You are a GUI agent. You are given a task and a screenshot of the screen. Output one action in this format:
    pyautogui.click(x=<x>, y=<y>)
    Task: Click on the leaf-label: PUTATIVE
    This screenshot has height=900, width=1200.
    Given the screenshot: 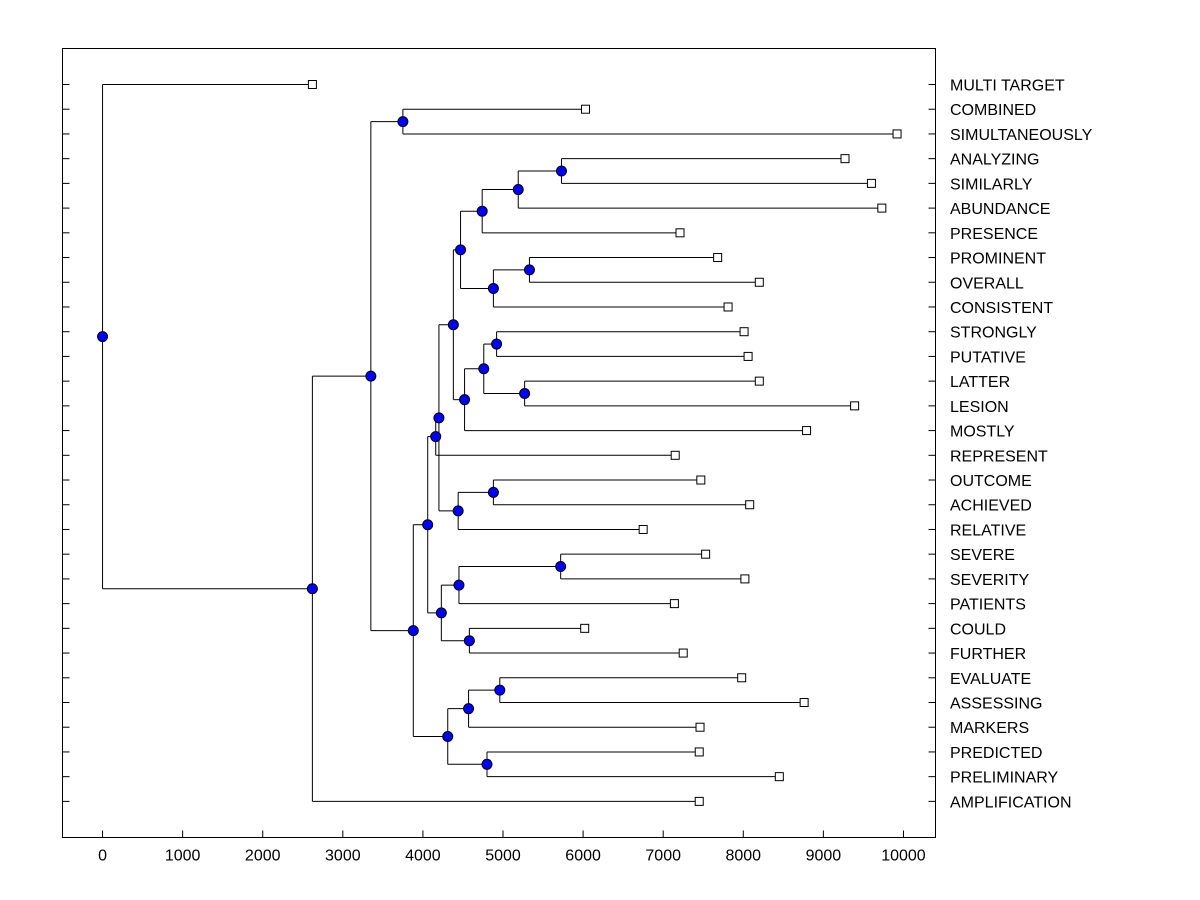 What is the action you would take?
    pyautogui.click(x=988, y=357)
    